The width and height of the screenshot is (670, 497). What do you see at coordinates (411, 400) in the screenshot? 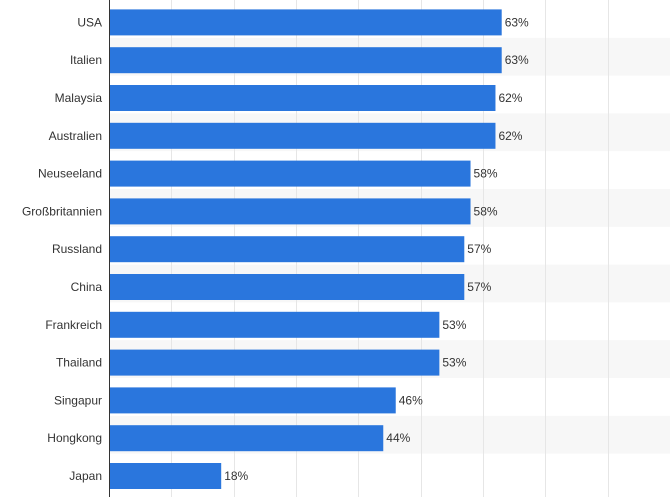
I see `value-label: 46%` at bounding box center [411, 400].